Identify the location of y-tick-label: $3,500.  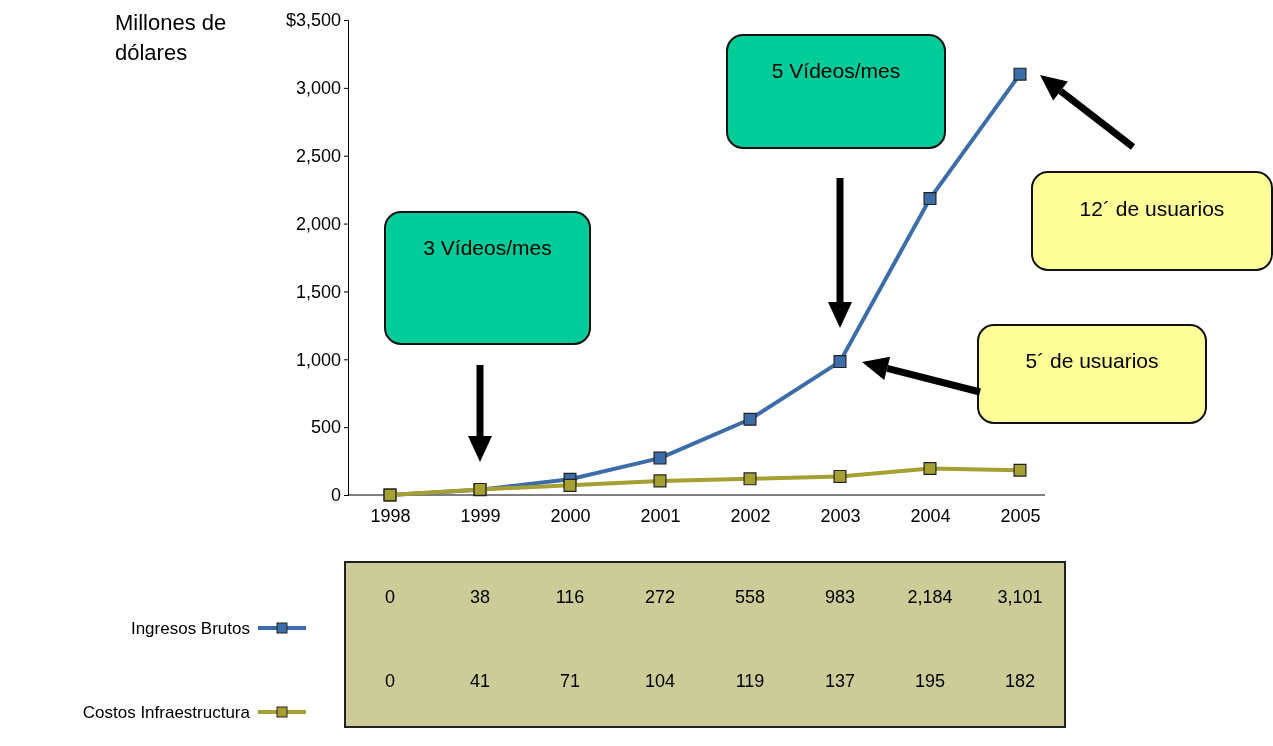
(313, 20).